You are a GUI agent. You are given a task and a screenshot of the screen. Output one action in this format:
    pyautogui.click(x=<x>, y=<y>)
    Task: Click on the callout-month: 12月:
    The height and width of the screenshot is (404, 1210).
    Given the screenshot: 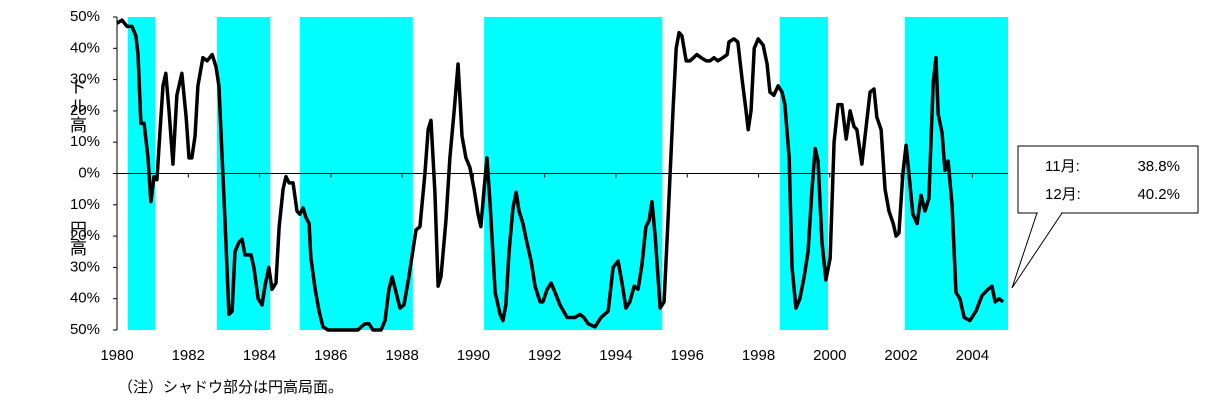 What is the action you would take?
    pyautogui.click(x=1063, y=194)
    